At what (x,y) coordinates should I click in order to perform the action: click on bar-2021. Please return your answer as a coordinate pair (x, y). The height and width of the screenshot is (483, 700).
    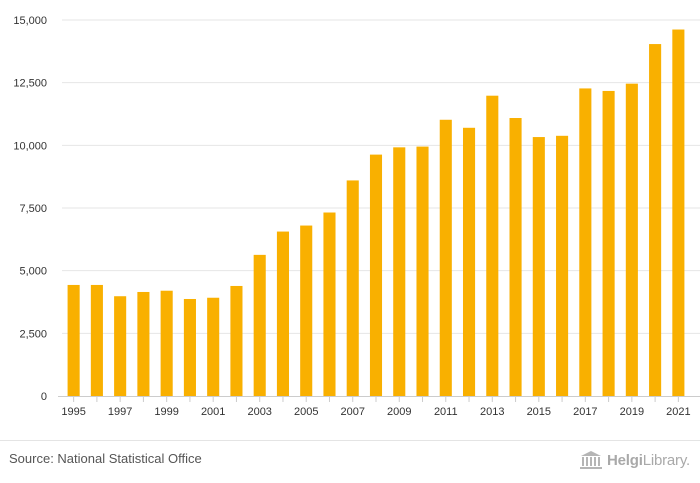
    Looking at the image, I should click on (678, 213).